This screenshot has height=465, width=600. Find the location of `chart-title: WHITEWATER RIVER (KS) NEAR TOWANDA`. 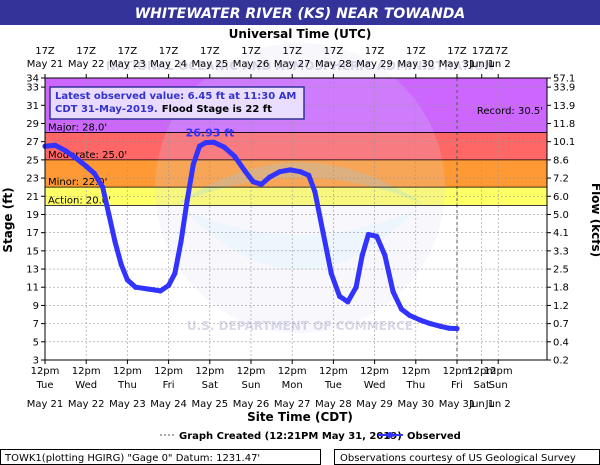

chart-title: WHITEWATER RIVER (KS) NEAR TOWANDA is located at coordinates (300, 14).